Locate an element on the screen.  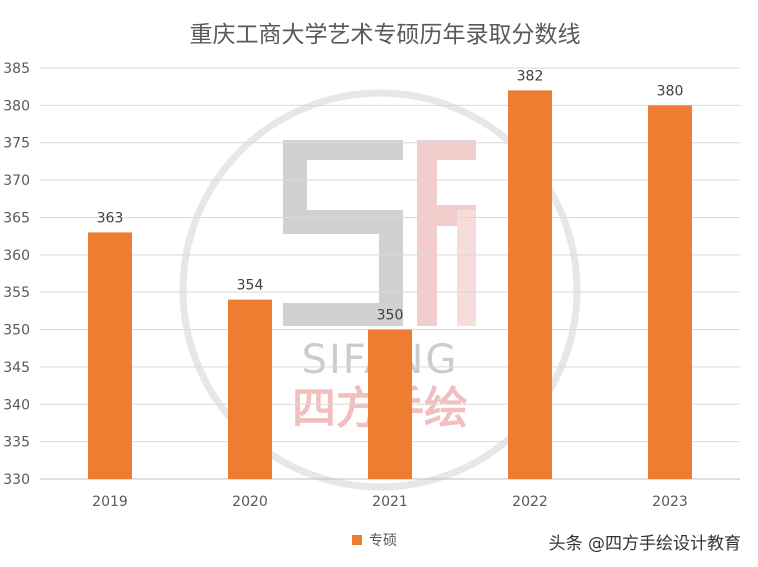
bar-2022 is located at coordinates (530, 284).